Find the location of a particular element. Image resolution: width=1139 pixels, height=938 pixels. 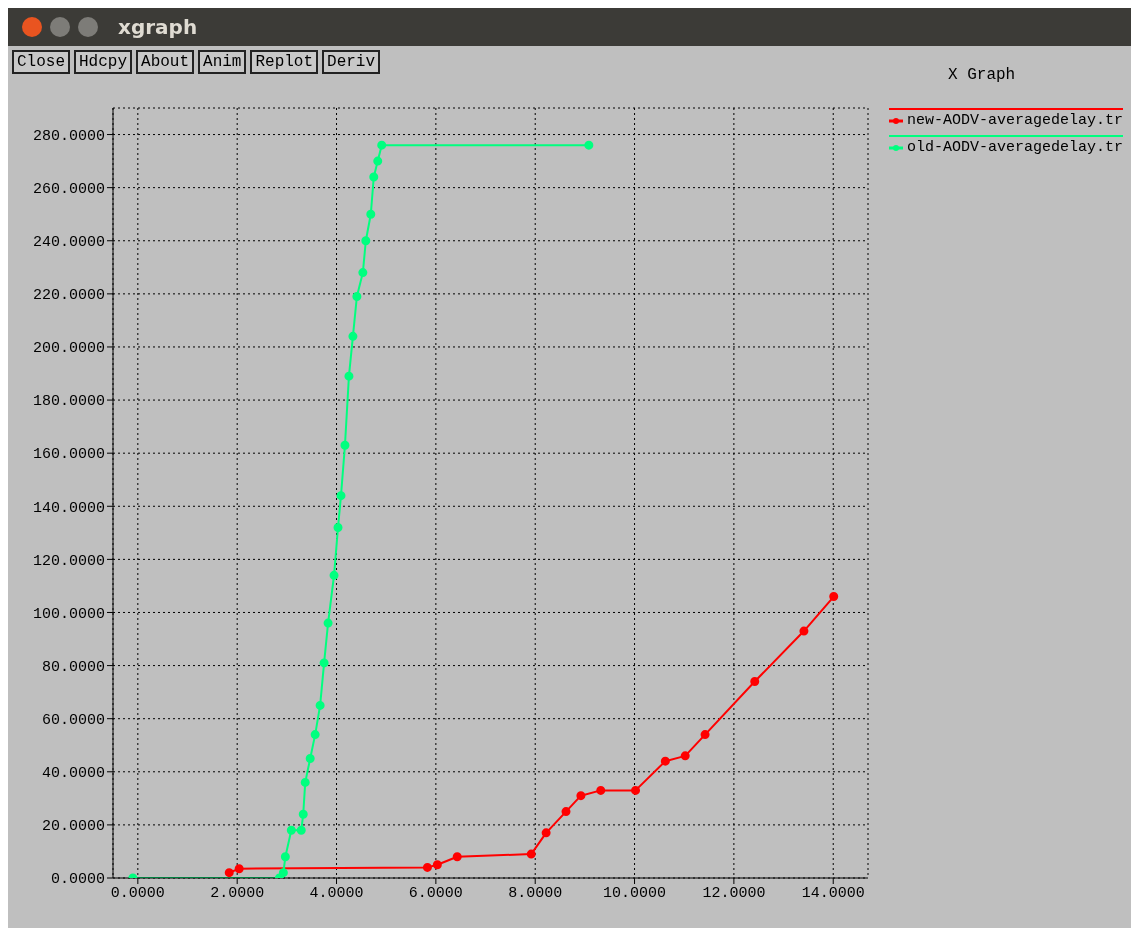

x-tick-label: 8.0000 is located at coordinates (535, 893).